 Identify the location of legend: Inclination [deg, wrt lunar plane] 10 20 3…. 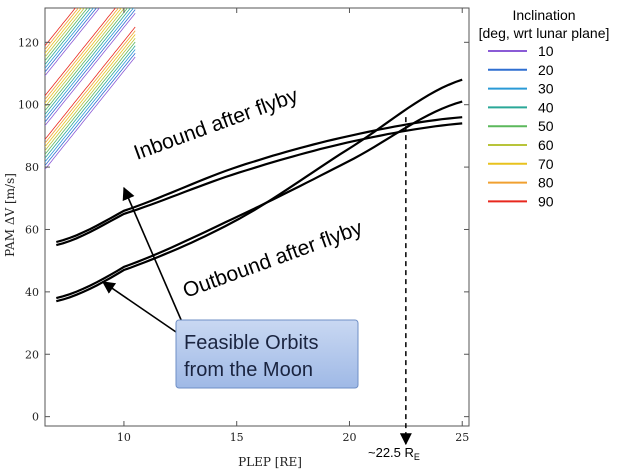
(544, 108).